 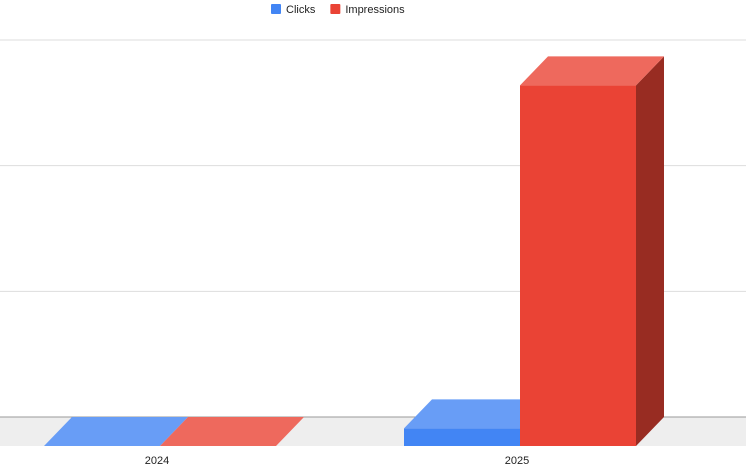 What do you see at coordinates (157, 461) in the screenshot?
I see `x-tick-label: 2024` at bounding box center [157, 461].